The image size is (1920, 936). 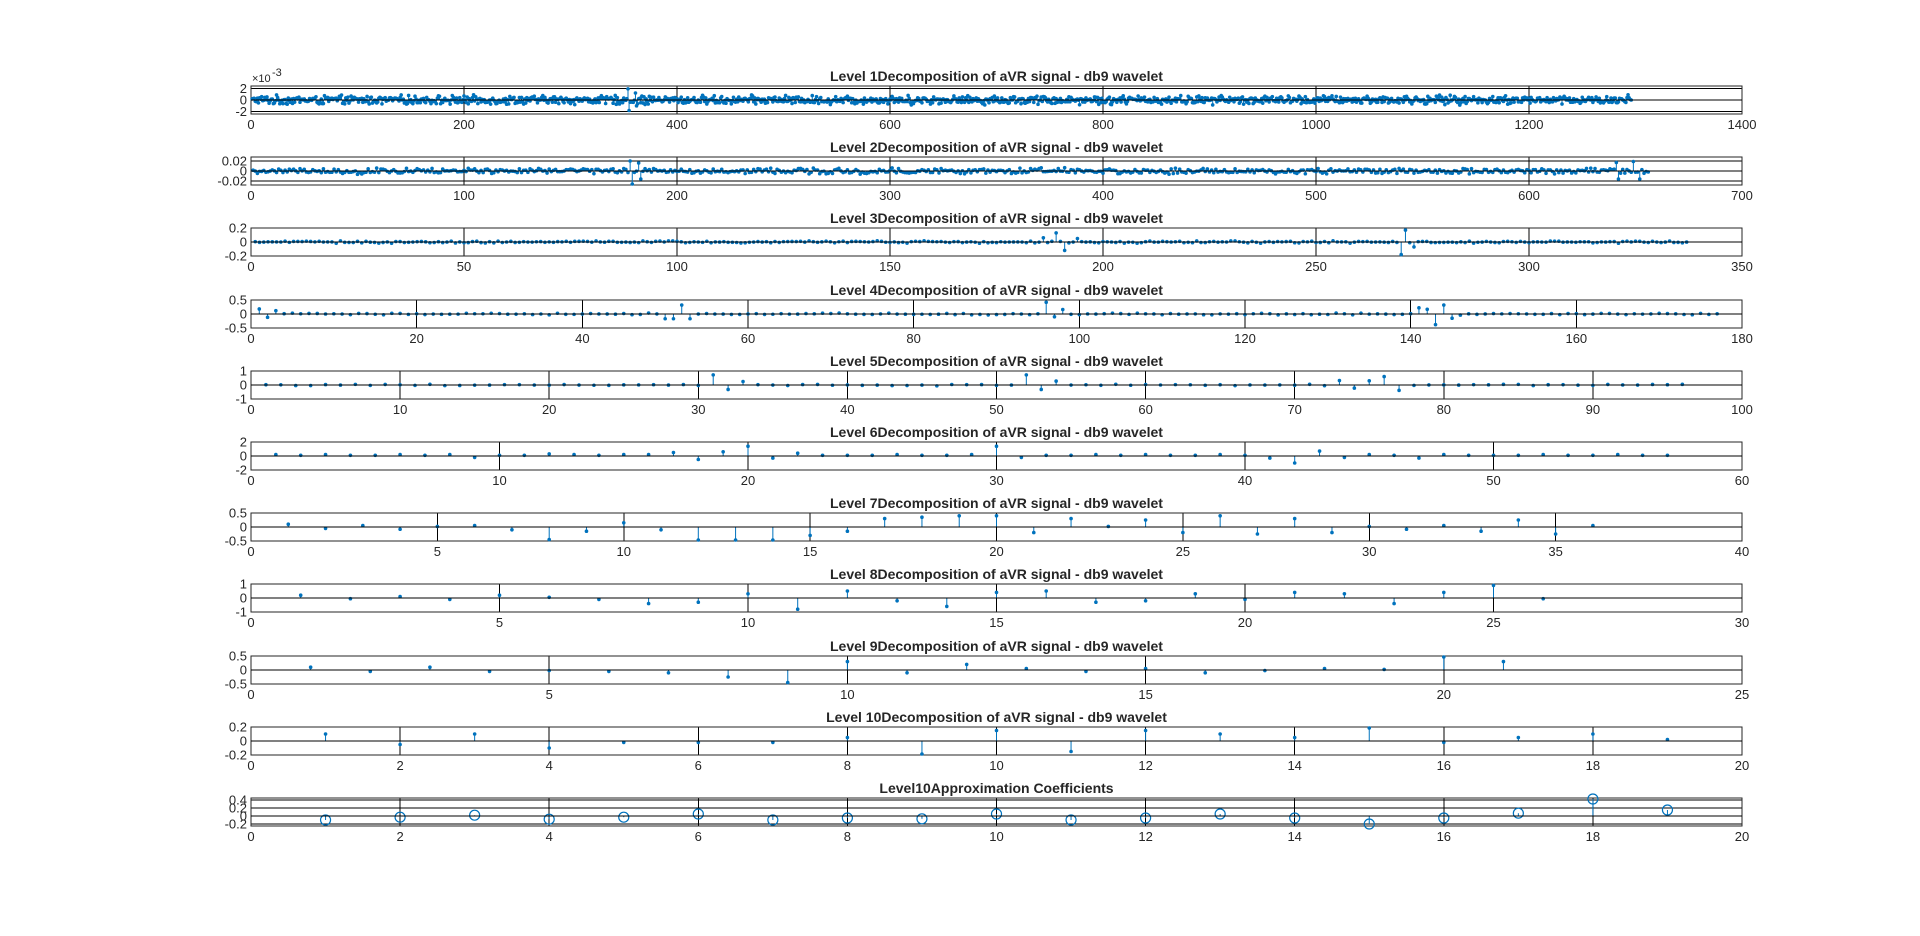 I want to click on y-tick-label: -0.2, so click(x=236, y=256).